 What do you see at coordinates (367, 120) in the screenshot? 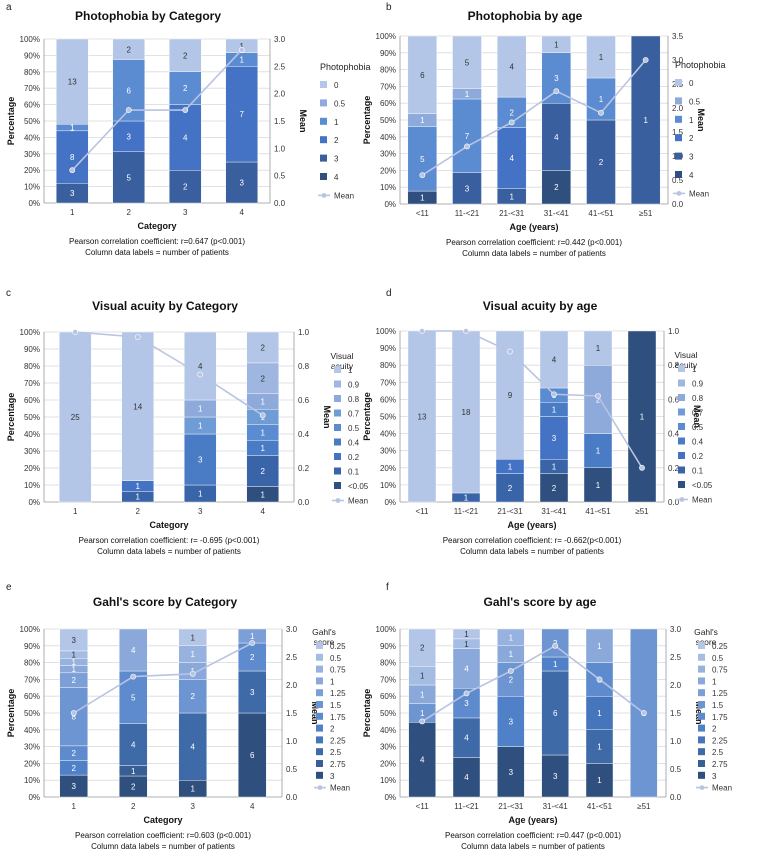
I see `y-axis-label: Percentage` at bounding box center [367, 120].